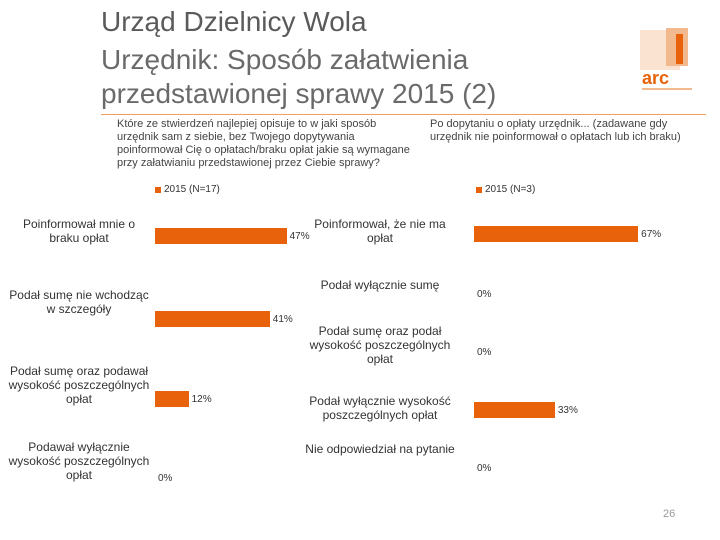  Describe the element at coordinates (669, 514) in the screenshot. I see `page-number: 26` at that location.